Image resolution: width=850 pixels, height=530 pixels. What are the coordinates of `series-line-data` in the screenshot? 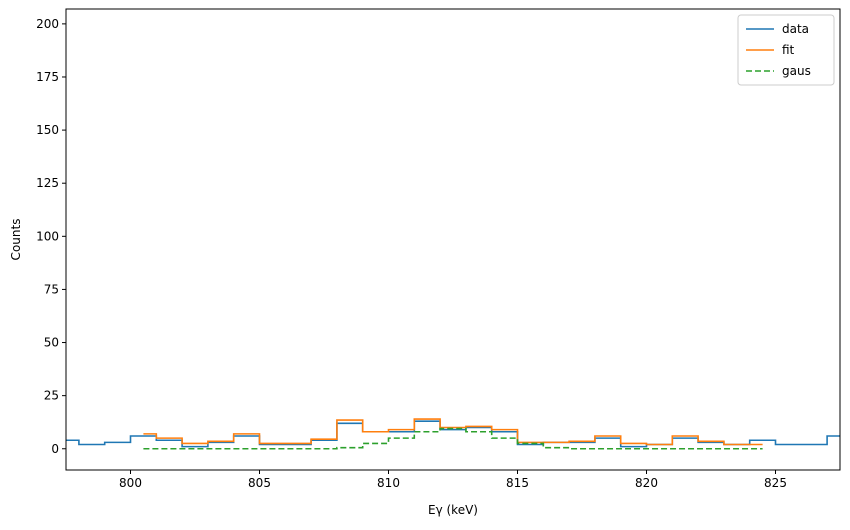 It's located at (453, 434).